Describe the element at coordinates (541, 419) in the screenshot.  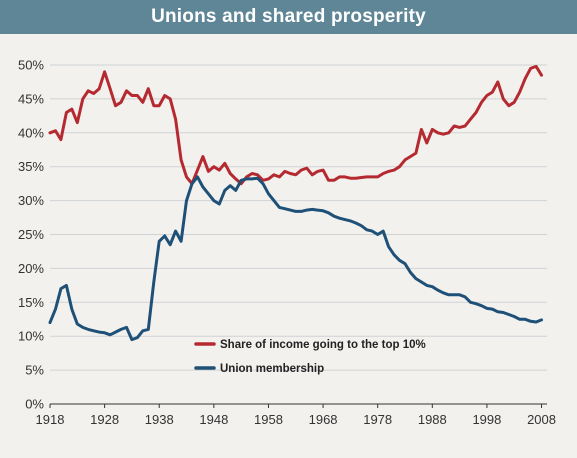
I see `x-tick-label: 2008` at that location.